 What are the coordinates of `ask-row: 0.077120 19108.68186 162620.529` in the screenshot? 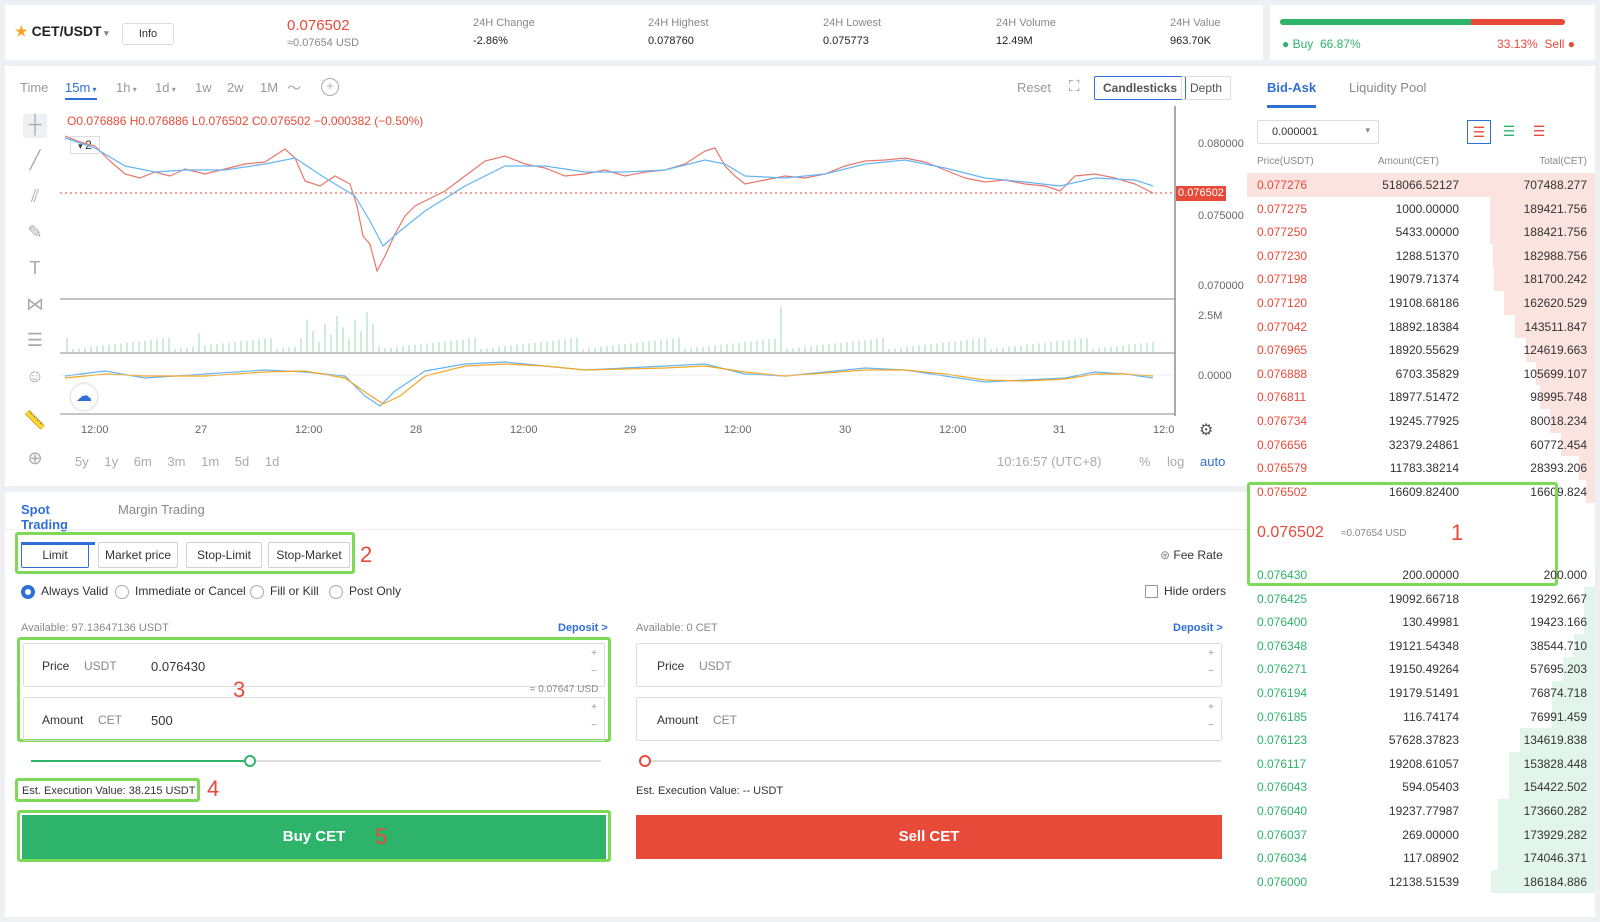 It's located at (1421, 303).